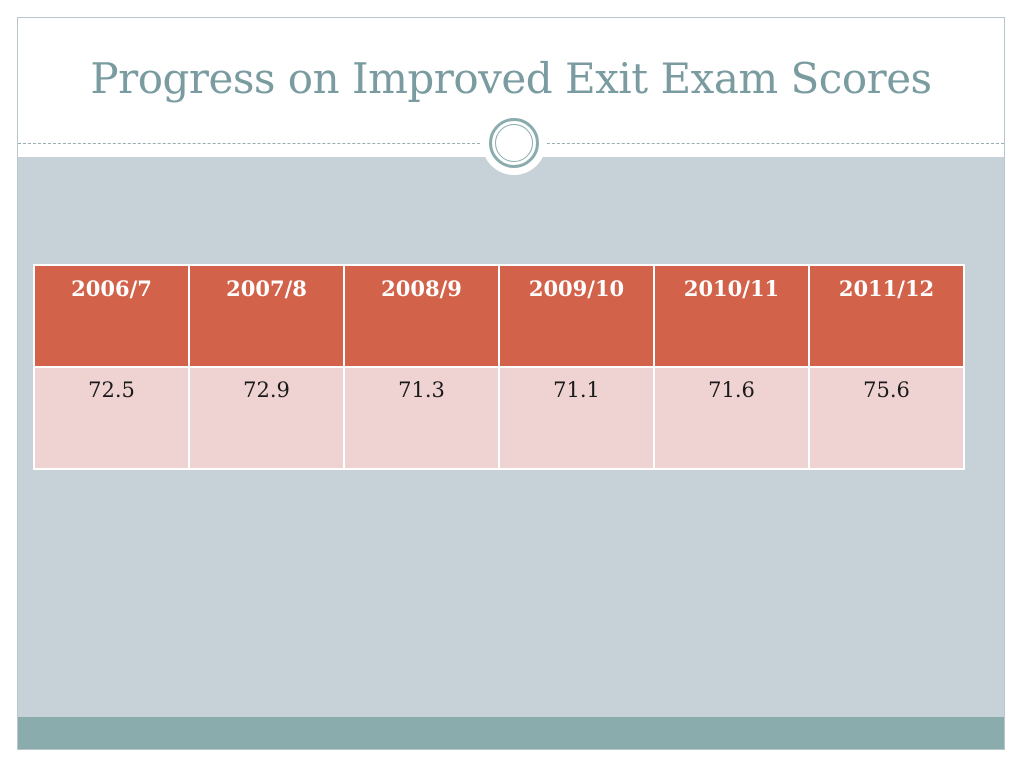 Image resolution: width=1024 pixels, height=768 pixels. I want to click on score-cell: 75.6, so click(886, 418).